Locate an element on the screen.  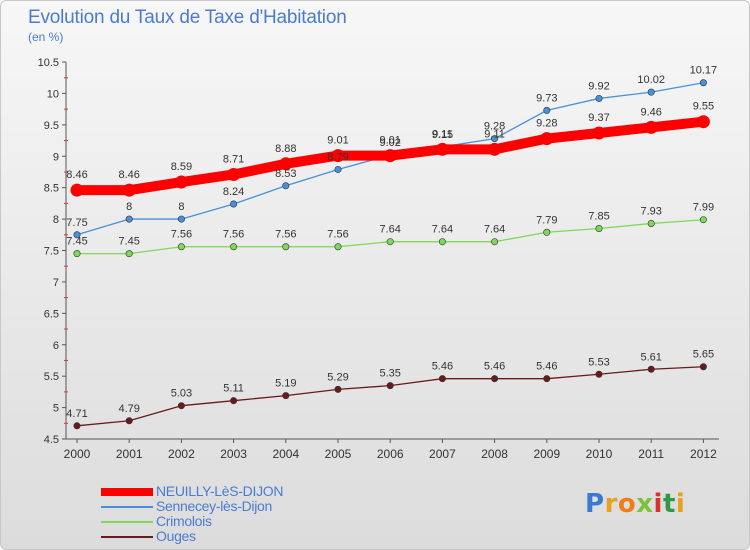
data-label: 9.11 is located at coordinates (442, 134).